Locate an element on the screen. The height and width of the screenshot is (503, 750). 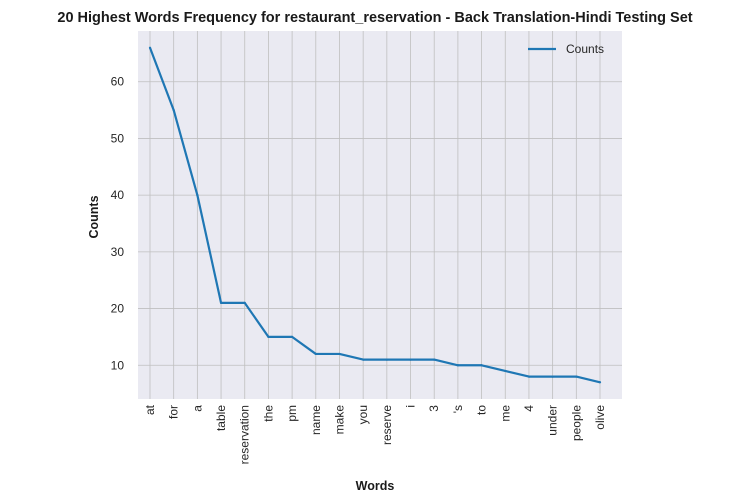
x-tick-label: olive is located at coordinates (600, 417).